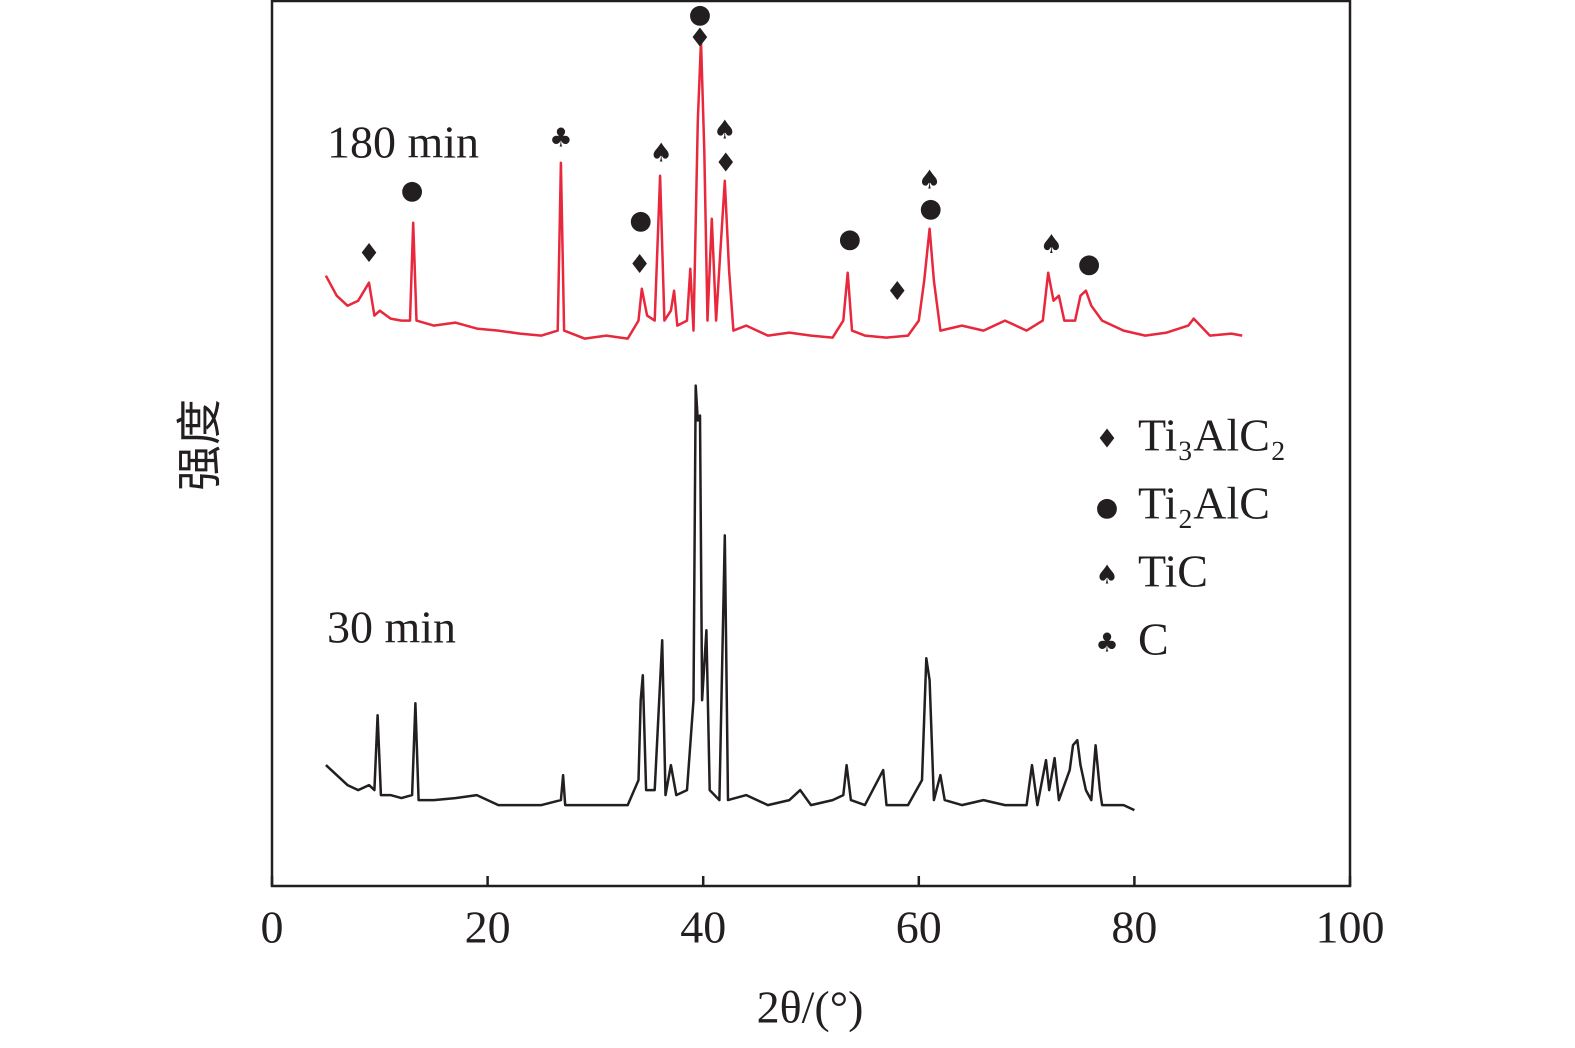  Describe the element at coordinates (1106, 644) in the screenshot. I see `legend-symbol: ♣` at that location.